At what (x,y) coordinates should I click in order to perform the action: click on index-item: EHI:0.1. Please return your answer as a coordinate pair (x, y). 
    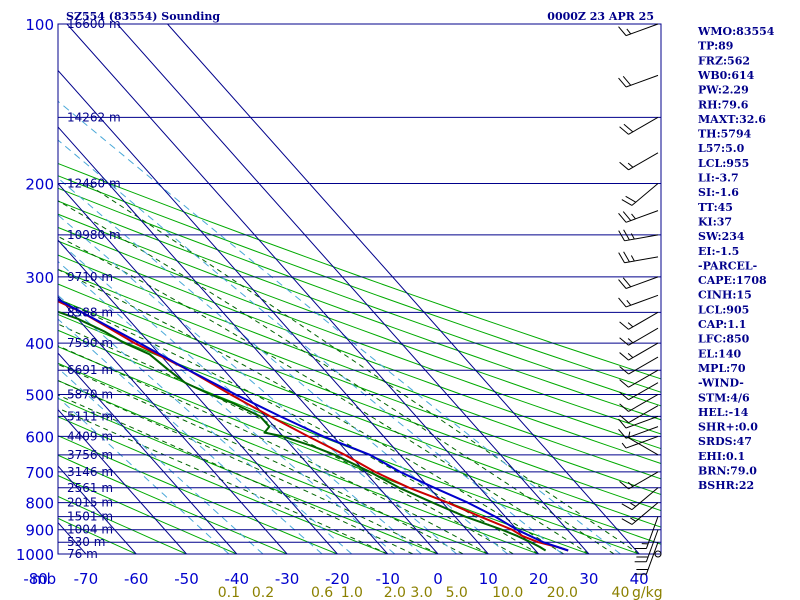
    Looking at the image, I should click on (721, 456).